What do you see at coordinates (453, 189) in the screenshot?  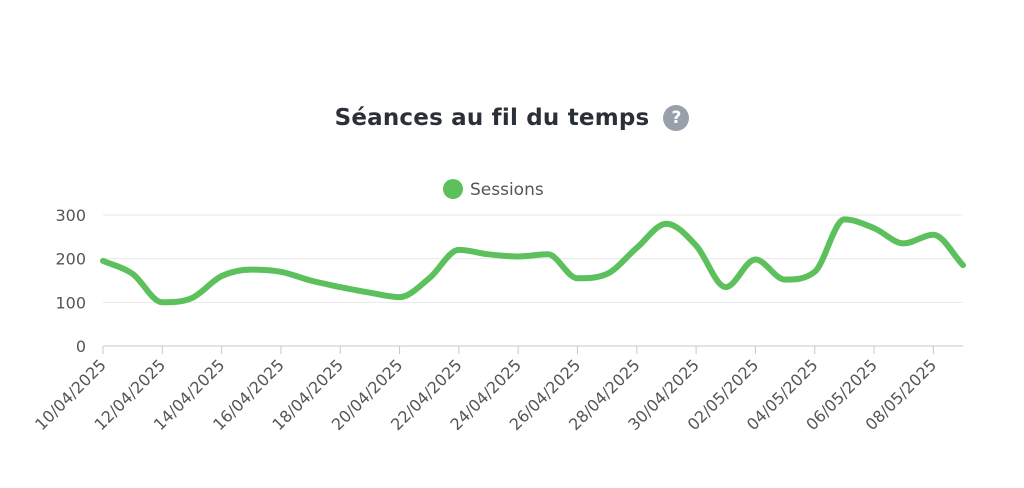 I see `legend-marker` at bounding box center [453, 189].